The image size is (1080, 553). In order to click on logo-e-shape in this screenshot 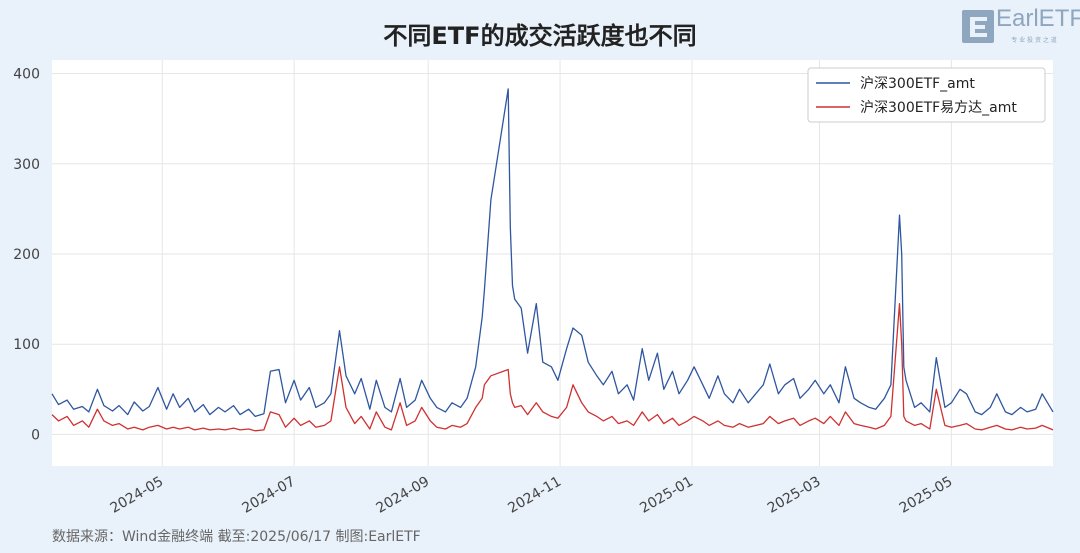, I will do `click(978, 27)`.